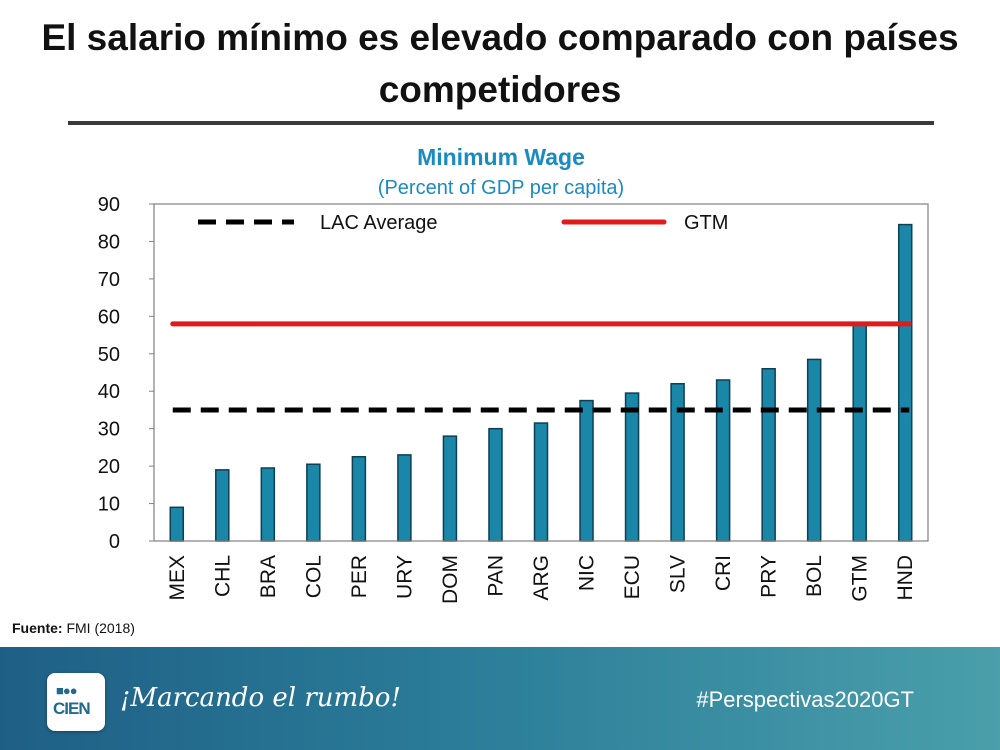 This screenshot has width=1000, height=750. Describe the element at coordinates (109, 355) in the screenshot. I see `y-tick-label: 50` at that location.